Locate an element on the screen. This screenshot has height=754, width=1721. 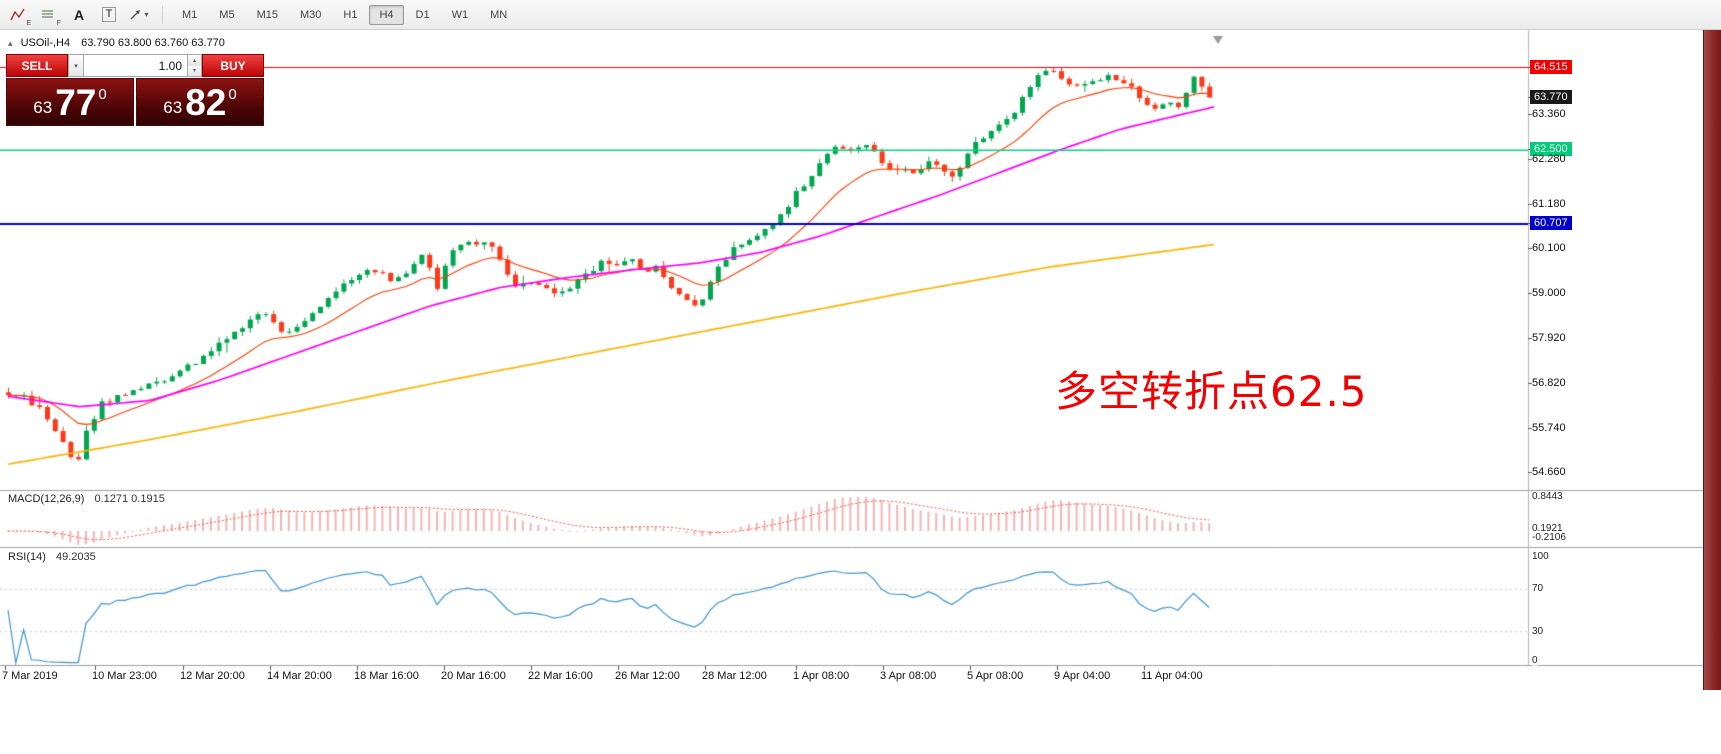
volume-up-button: ▴ is located at coordinates (194, 60).